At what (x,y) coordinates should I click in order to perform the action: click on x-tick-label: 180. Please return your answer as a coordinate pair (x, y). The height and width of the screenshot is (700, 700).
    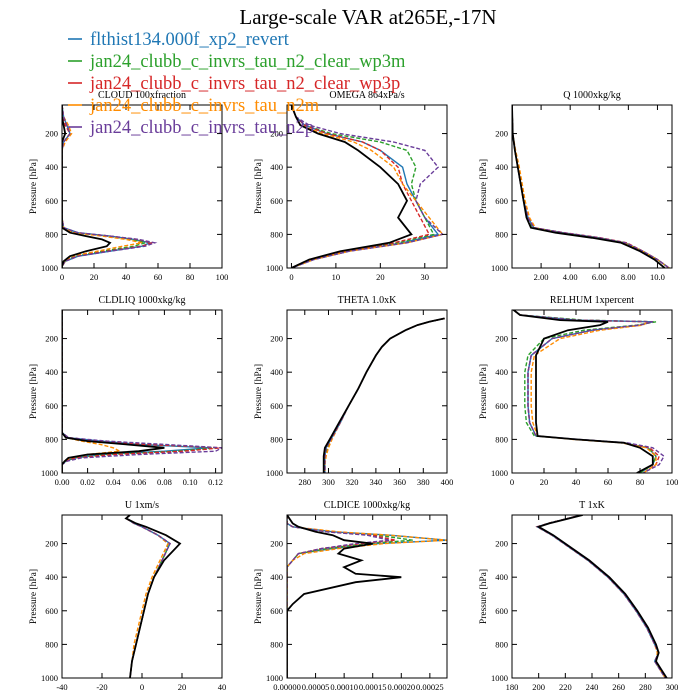
    Looking at the image, I should click on (512, 687).